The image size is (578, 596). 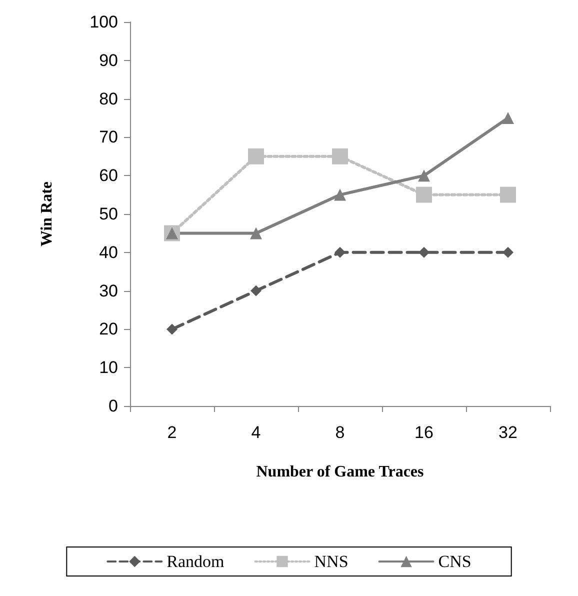 What do you see at coordinates (256, 432) in the screenshot?
I see `x-tick-label: 4` at bounding box center [256, 432].